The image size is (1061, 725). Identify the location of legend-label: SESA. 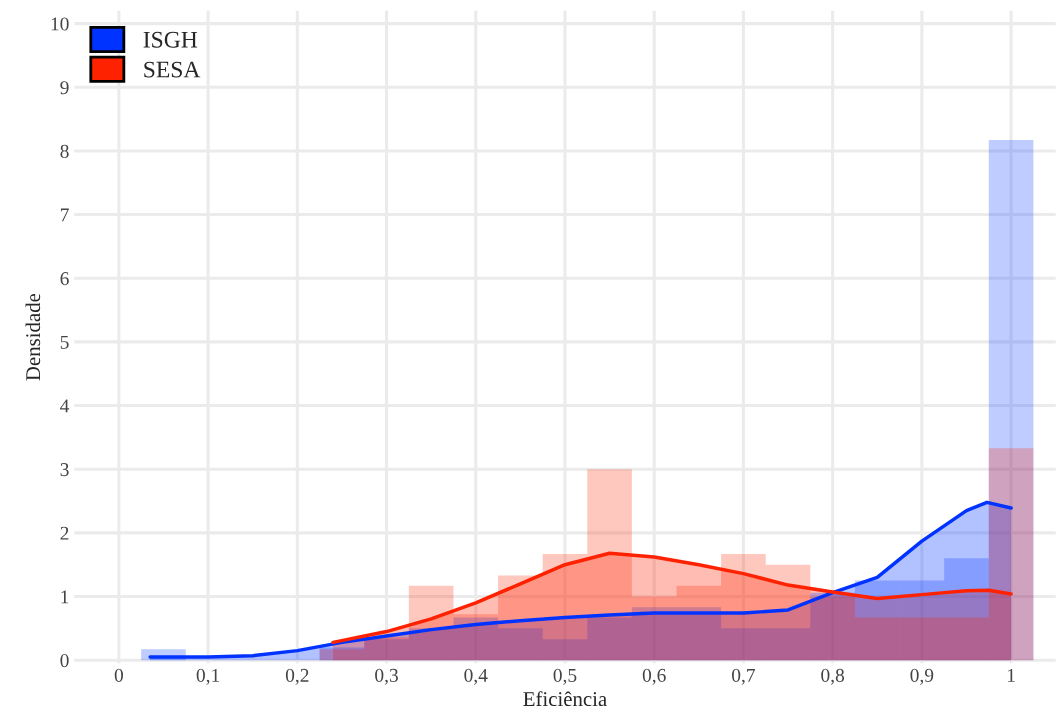
(172, 69).